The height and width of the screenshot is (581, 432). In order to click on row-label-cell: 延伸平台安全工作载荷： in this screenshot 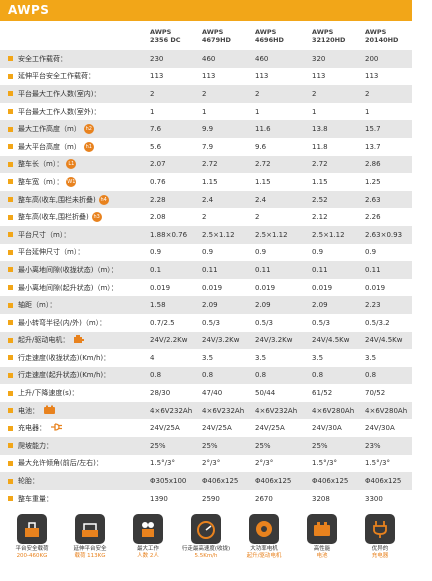, I will do `click(75, 76)`.